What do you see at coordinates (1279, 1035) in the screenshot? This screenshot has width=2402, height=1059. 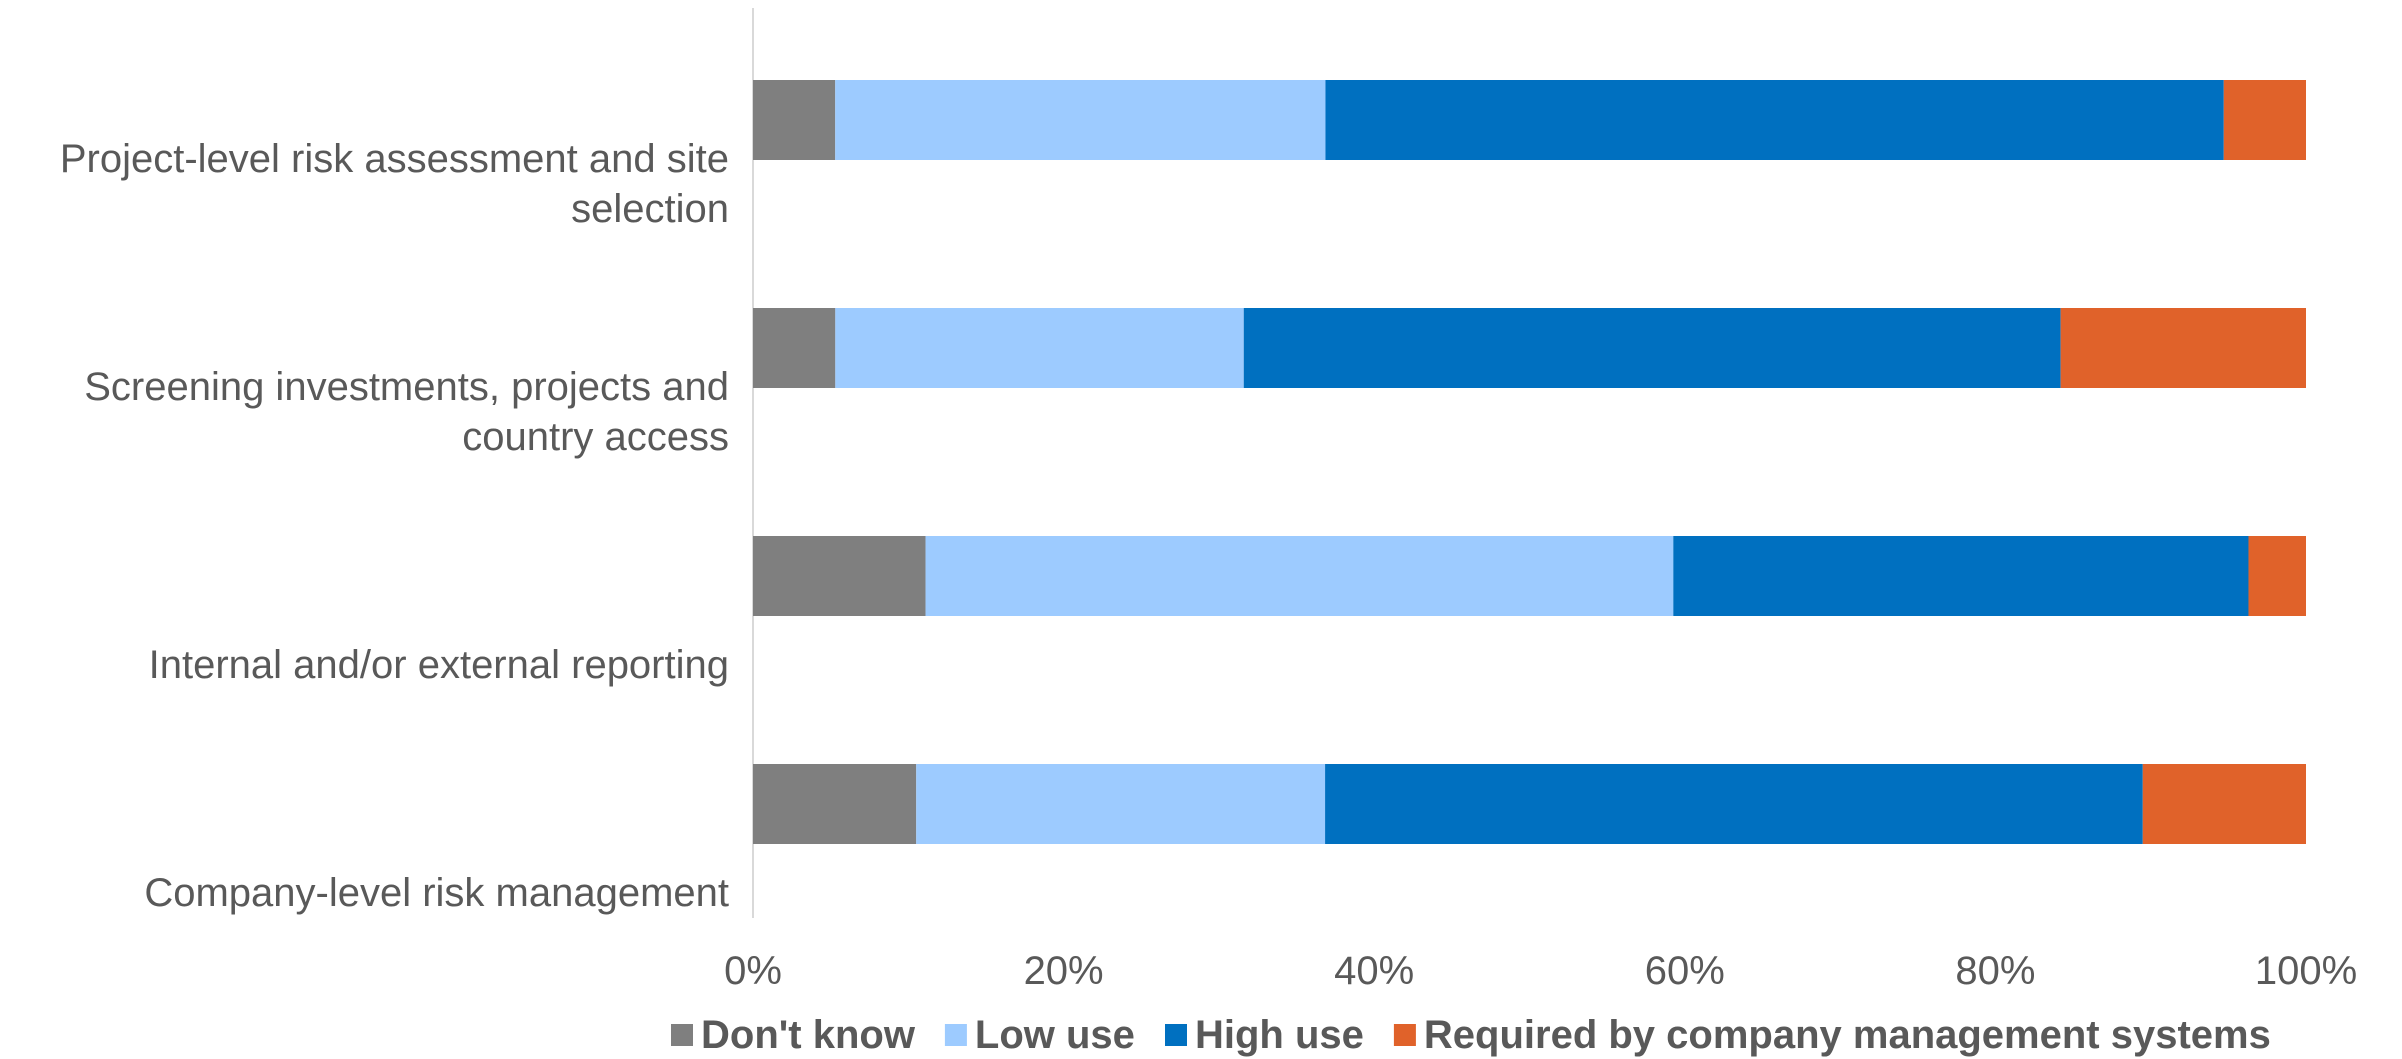 I see `legend-label-3: High use` at bounding box center [1279, 1035].